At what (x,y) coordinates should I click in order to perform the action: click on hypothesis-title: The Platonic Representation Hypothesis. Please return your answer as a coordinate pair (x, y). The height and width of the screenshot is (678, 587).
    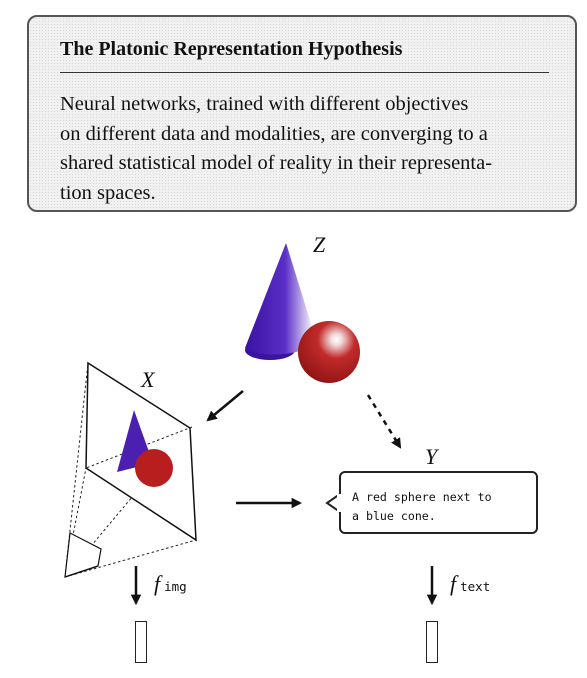
    Looking at the image, I should click on (231, 49).